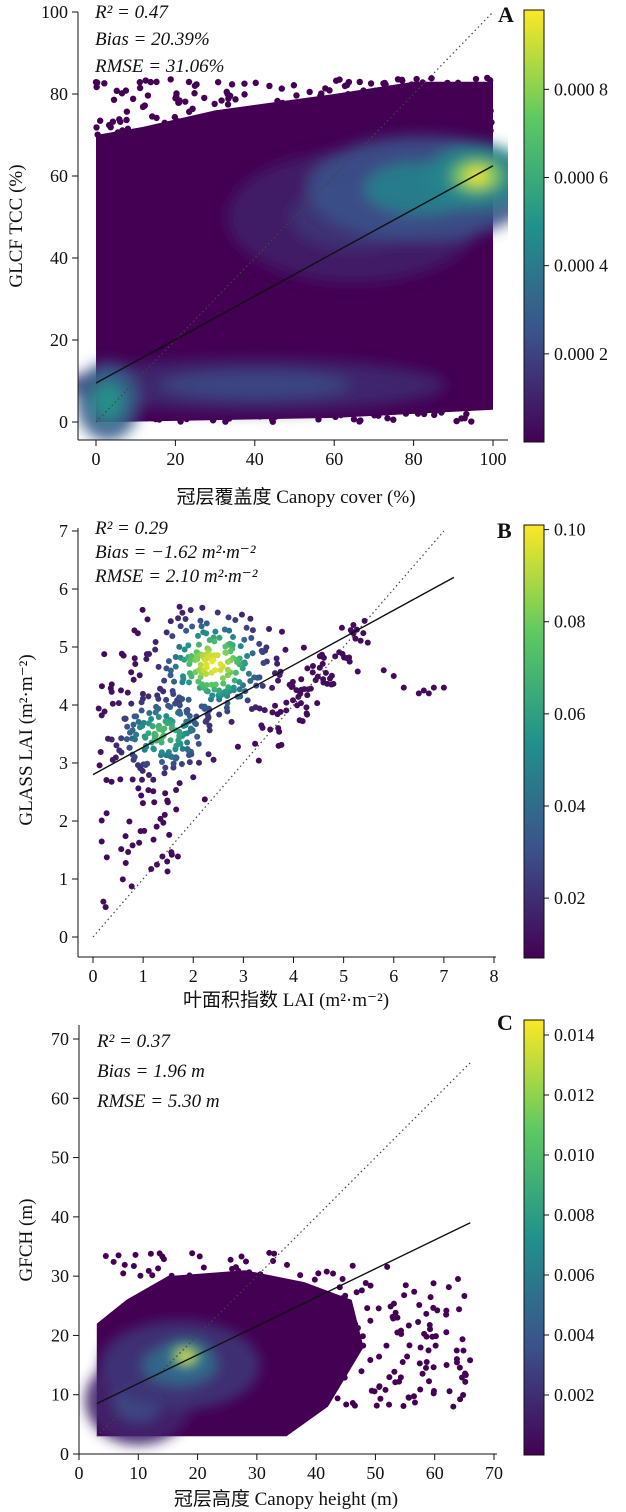  I want to click on density-peak, so click(477, 176).